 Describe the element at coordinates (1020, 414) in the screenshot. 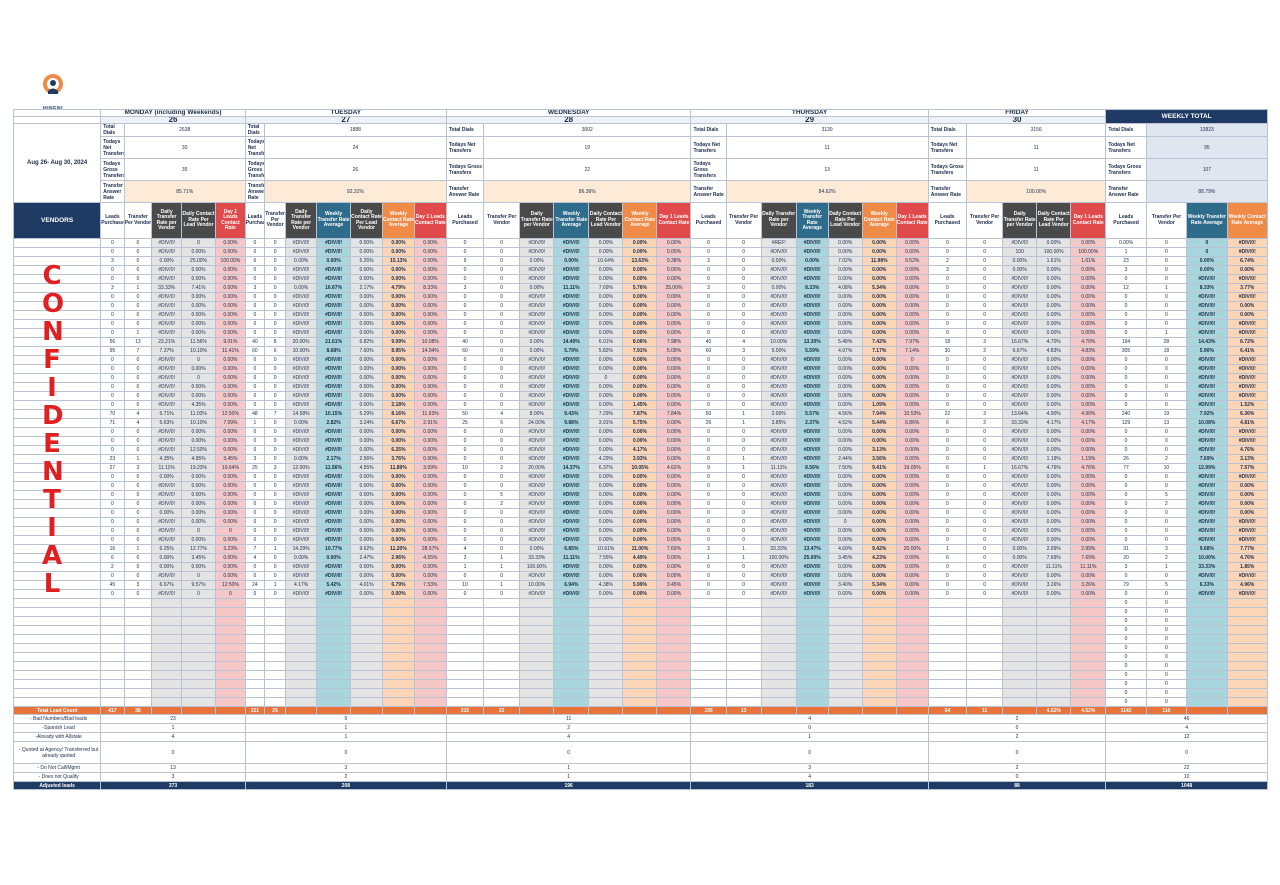

I see `data-cell: 13.64%` at that location.